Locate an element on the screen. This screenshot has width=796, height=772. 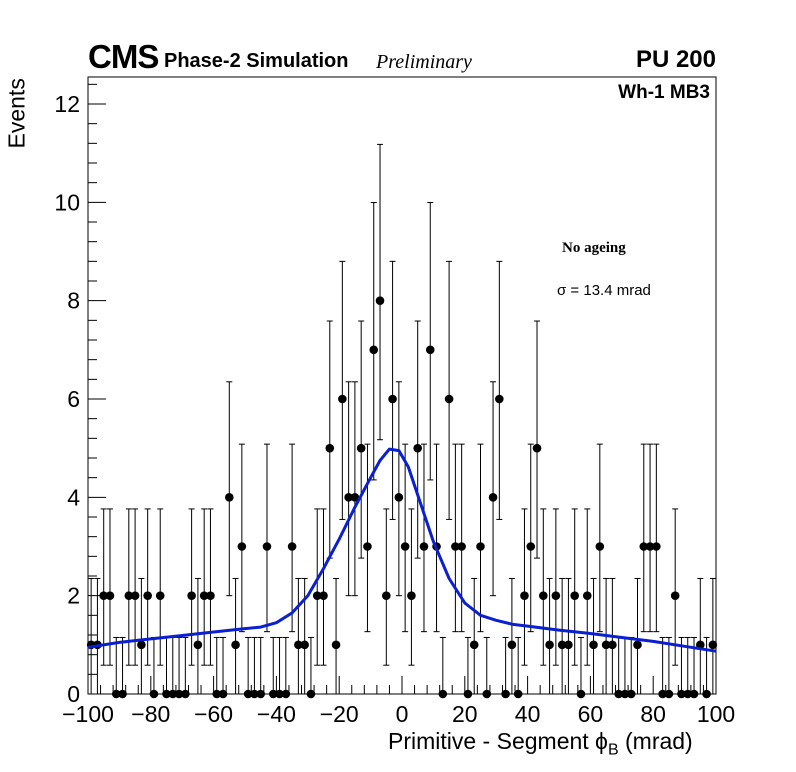
x-tick-label: −60 is located at coordinates (213, 714).